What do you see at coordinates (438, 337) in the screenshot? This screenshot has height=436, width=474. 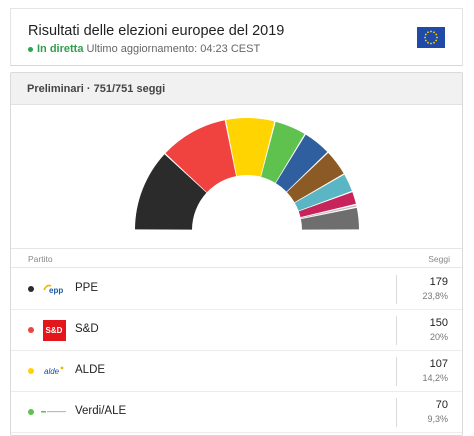 I see `party-percentage: 20%` at bounding box center [438, 337].